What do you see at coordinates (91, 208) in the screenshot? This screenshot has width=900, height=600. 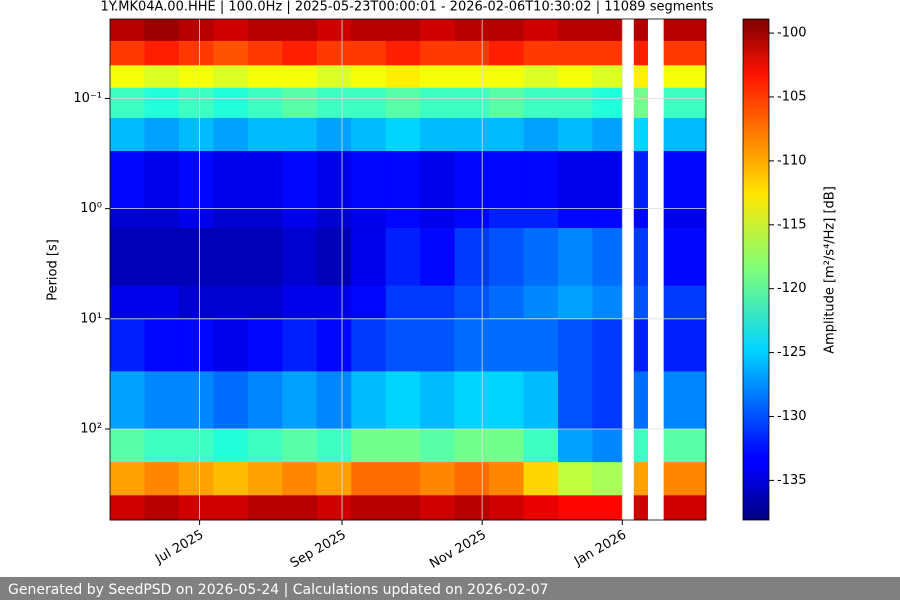 I see `y-tick-label: 10⁰` at bounding box center [91, 208].